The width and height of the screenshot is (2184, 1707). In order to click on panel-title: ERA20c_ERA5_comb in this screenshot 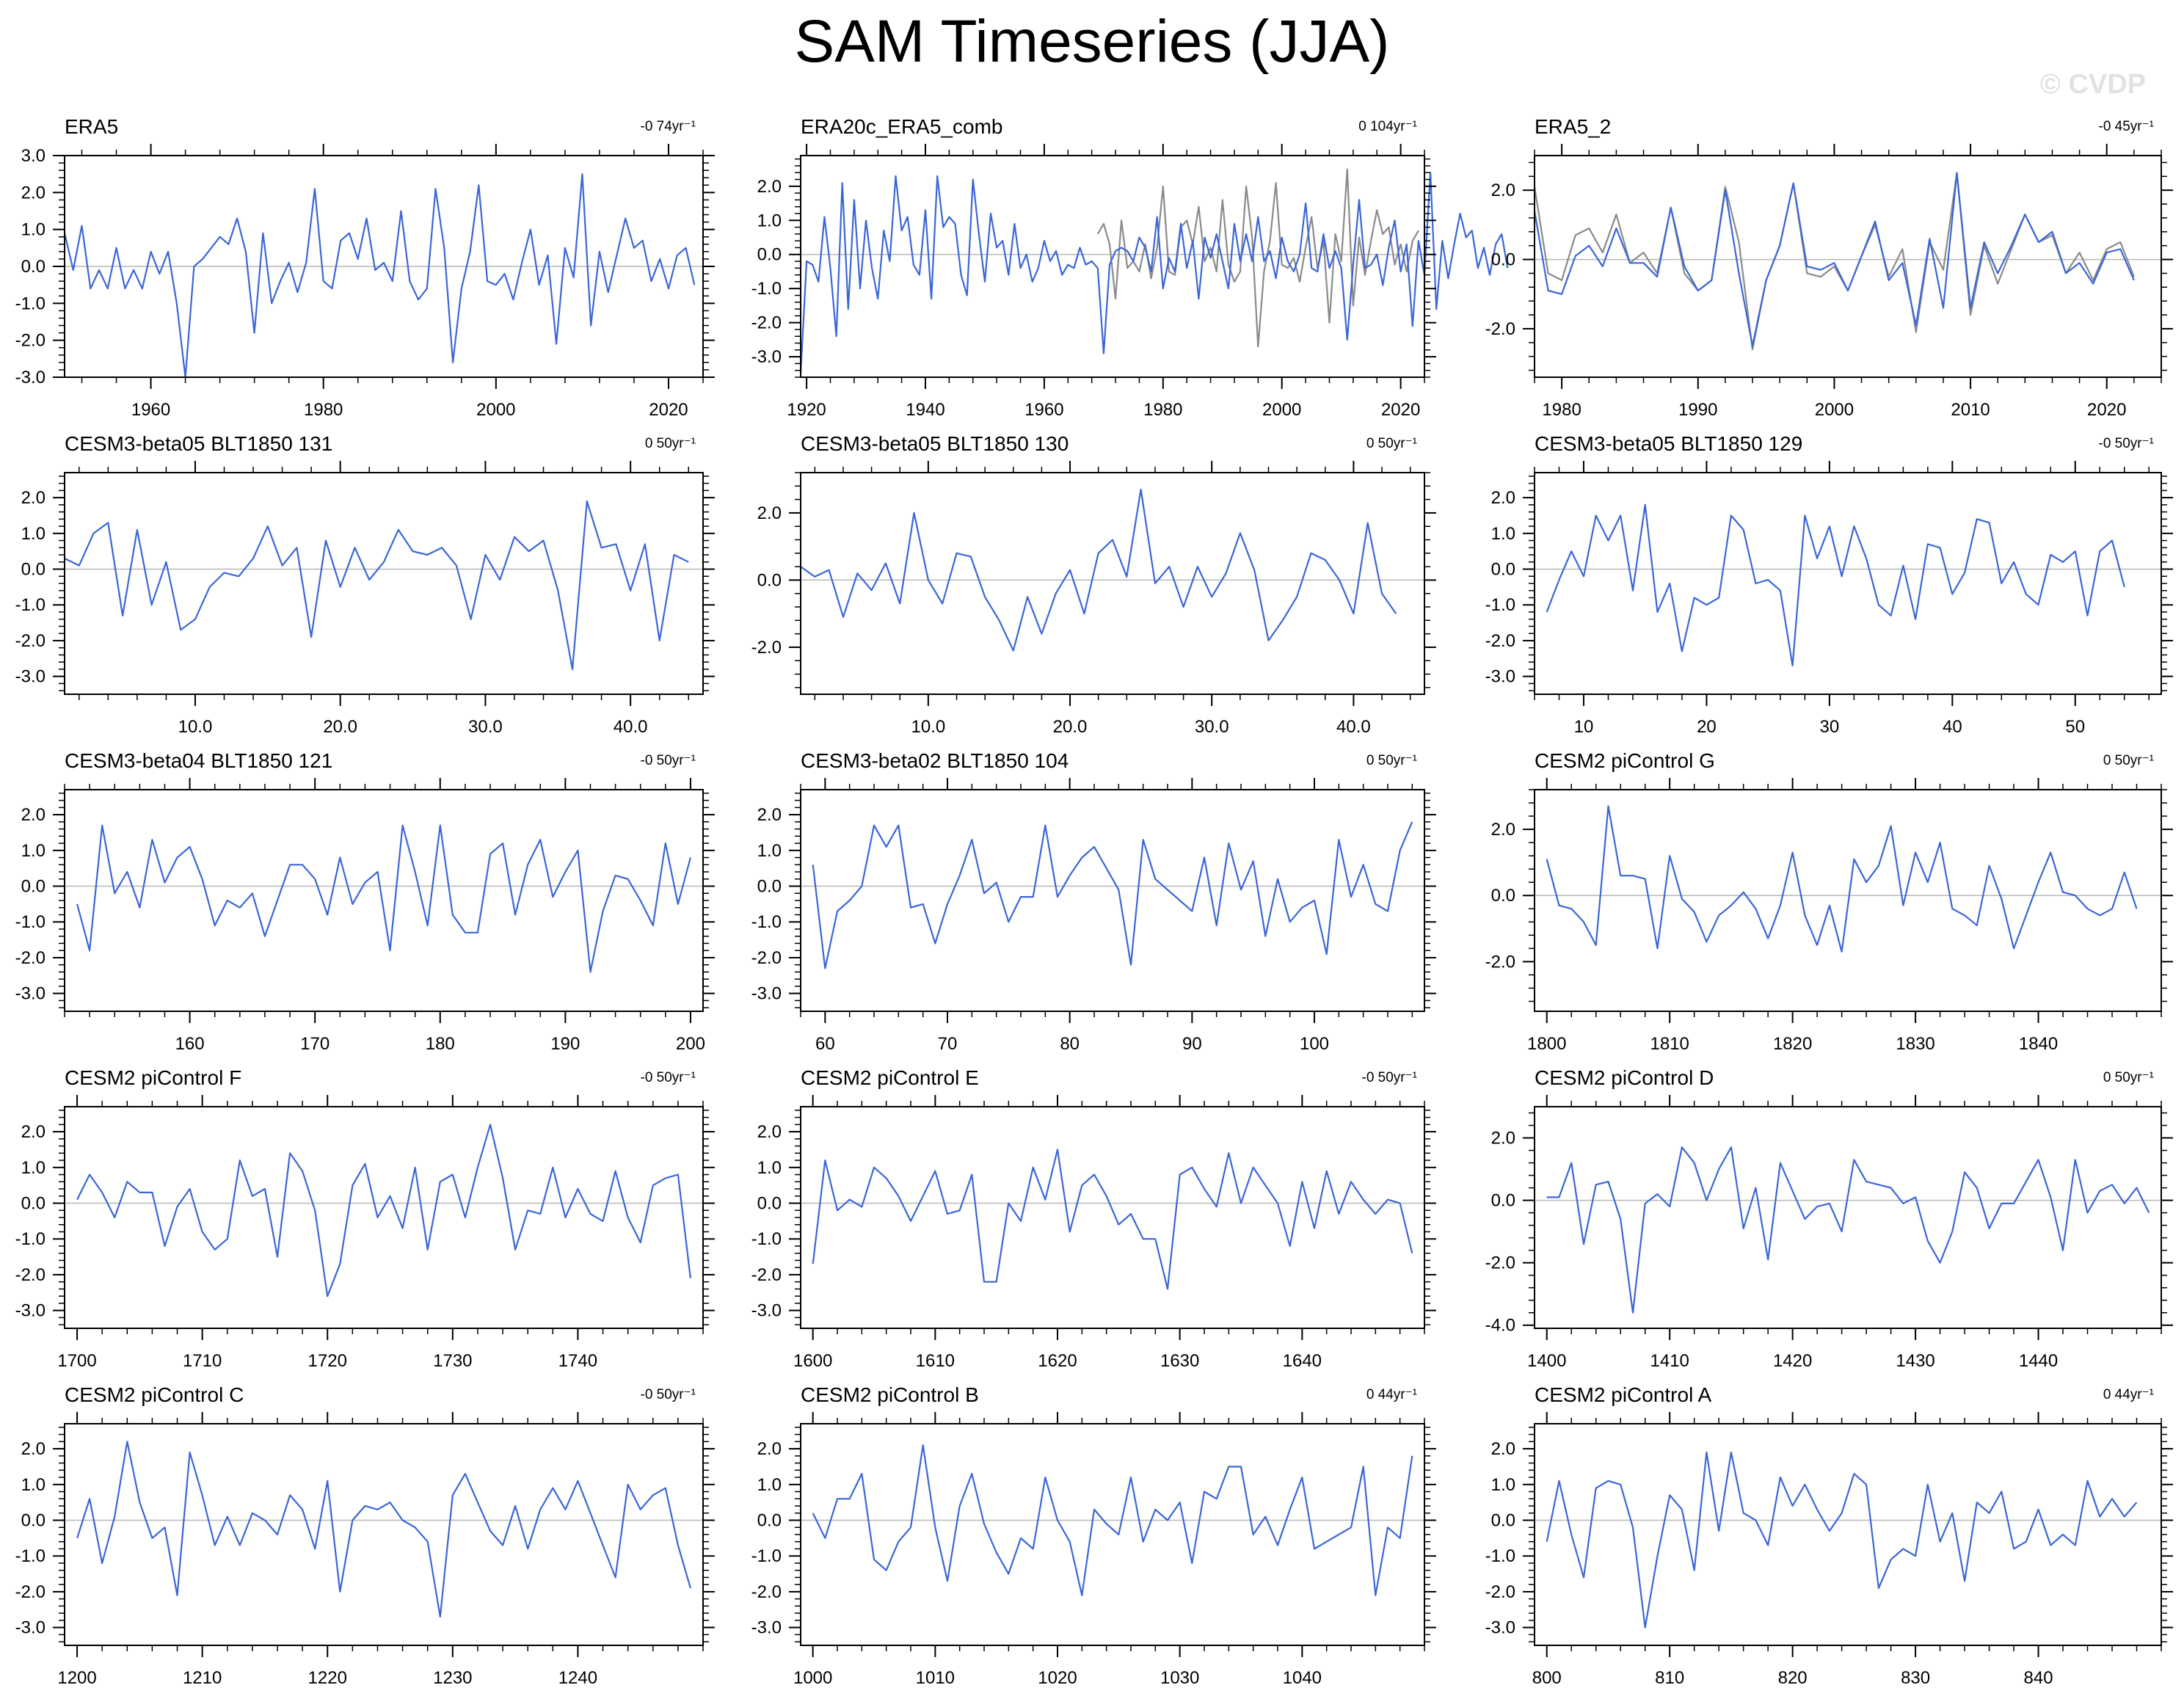, I will do `click(902, 126)`.